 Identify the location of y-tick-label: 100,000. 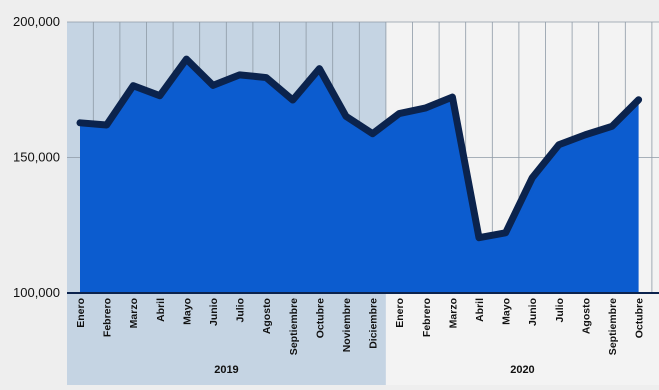
(36, 292).